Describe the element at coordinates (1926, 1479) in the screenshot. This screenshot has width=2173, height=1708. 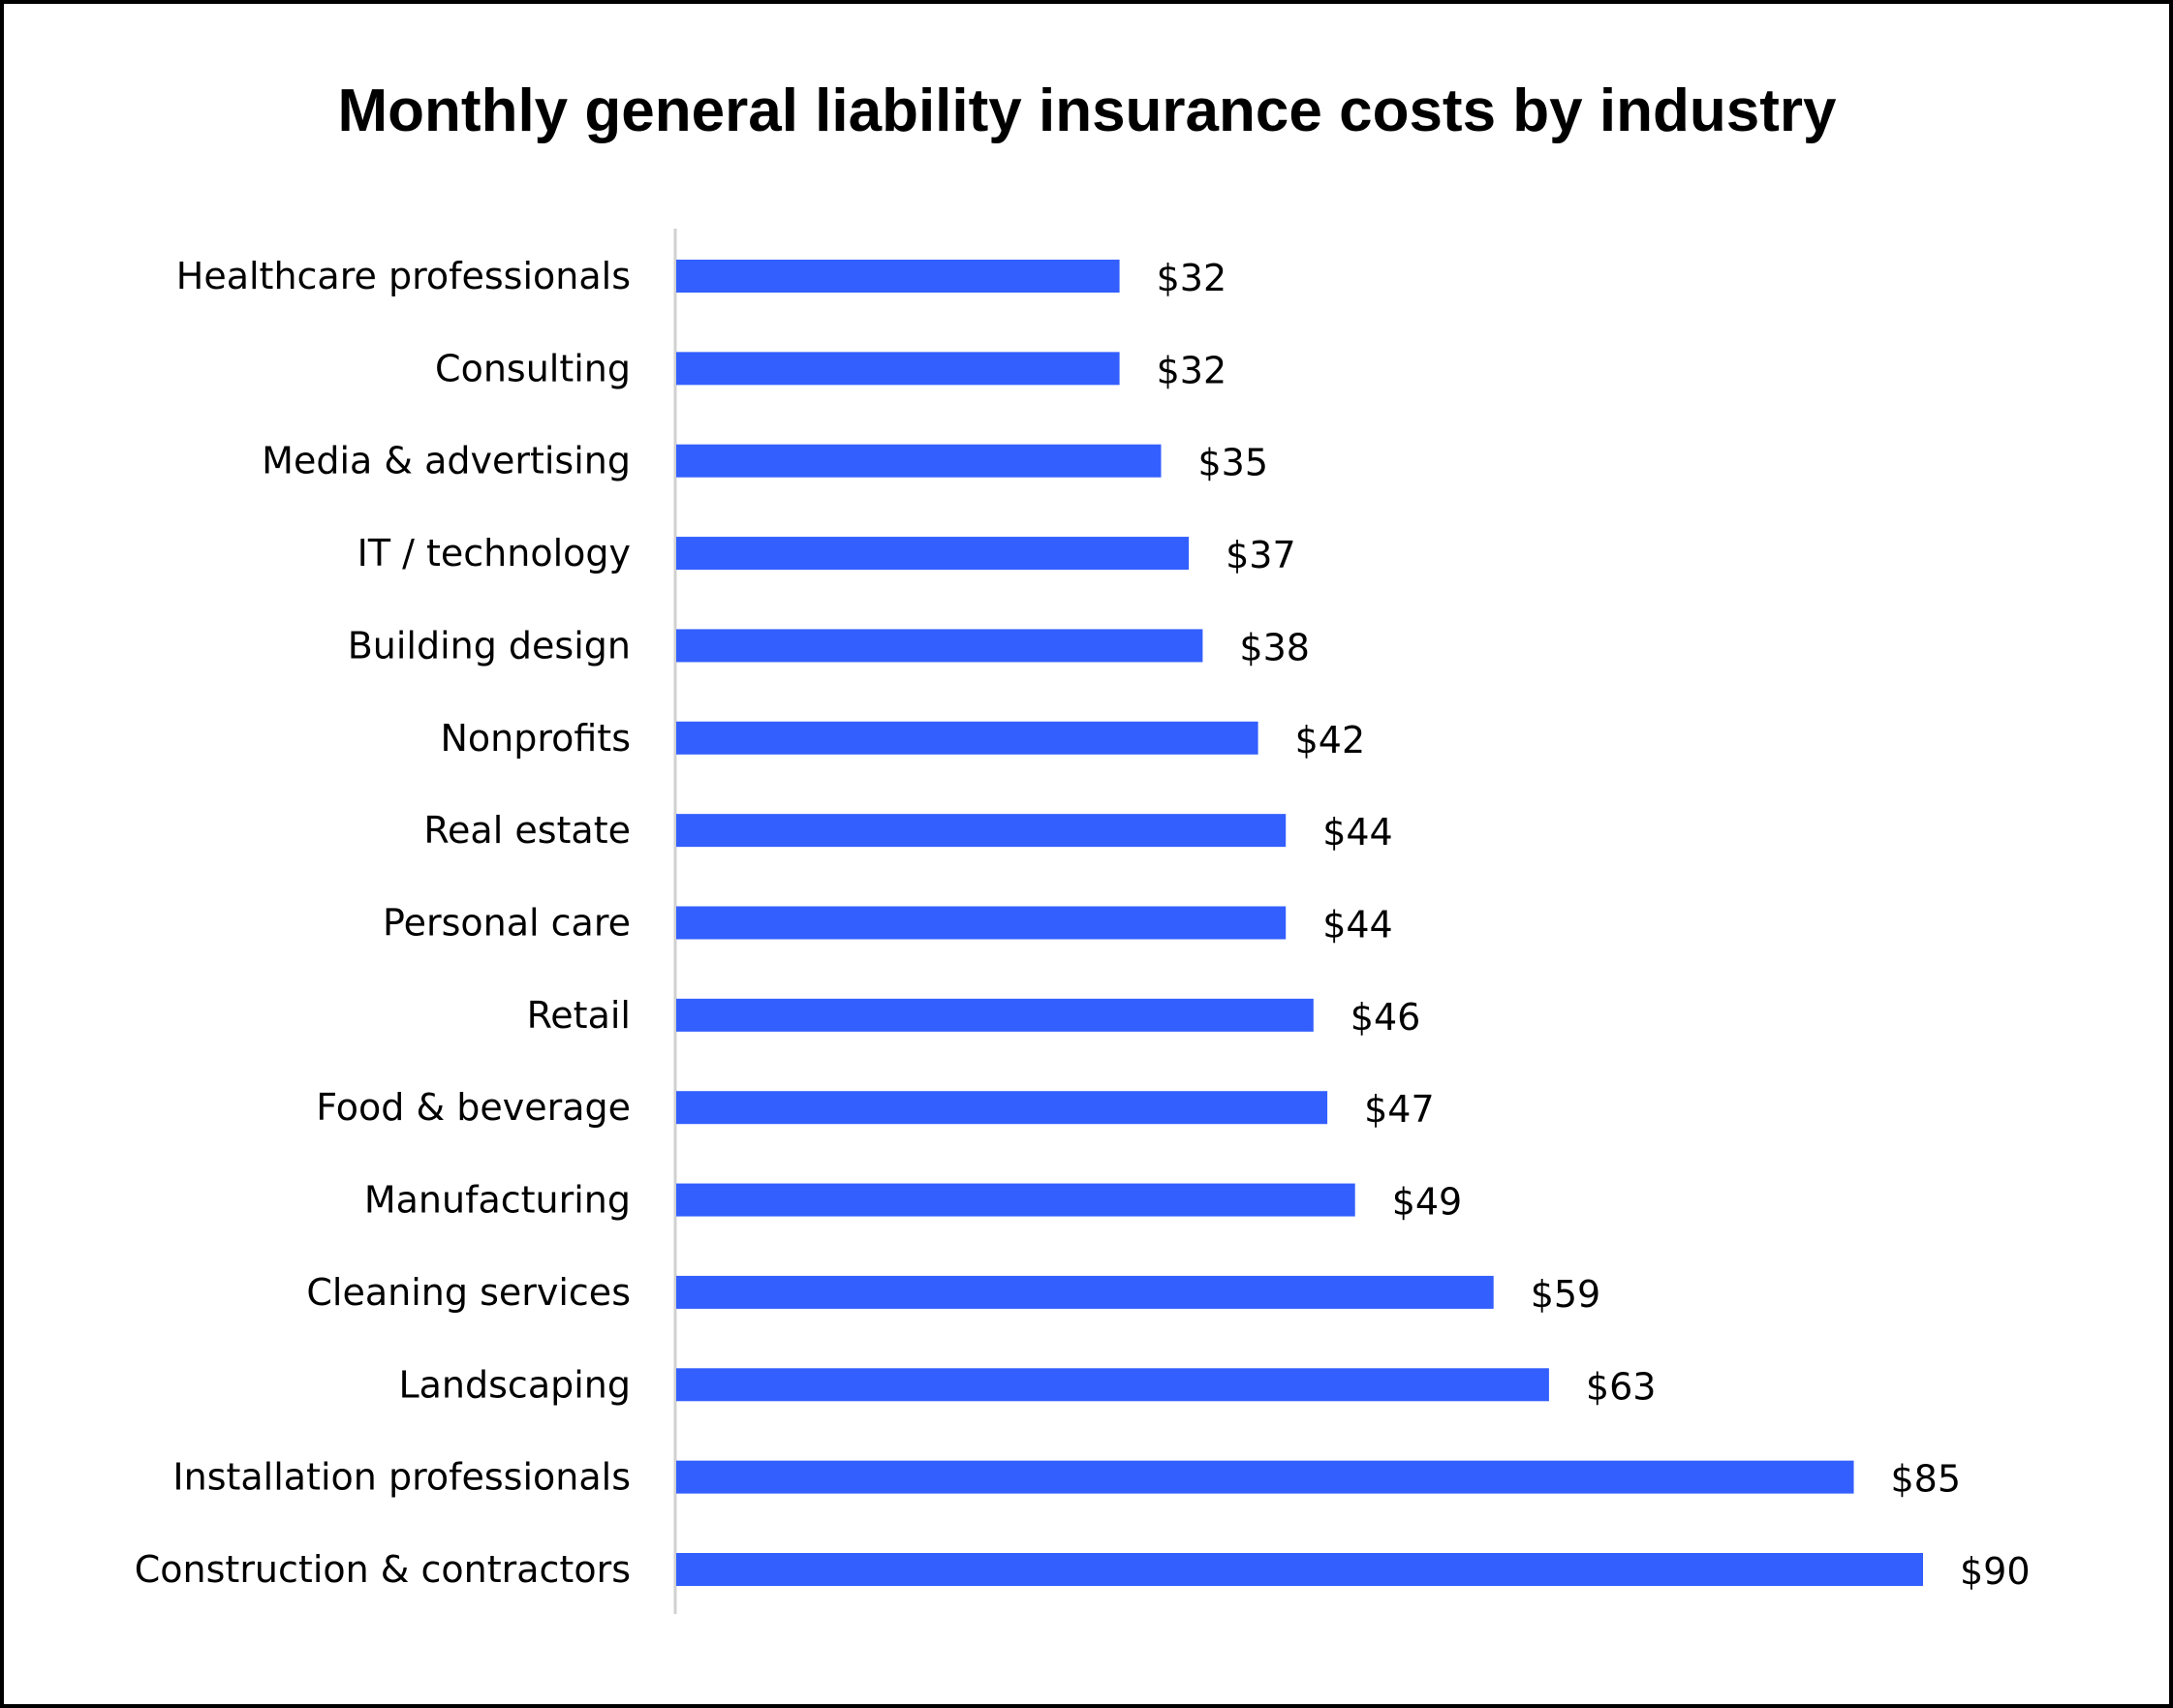
I see `data-label: $85` at that location.